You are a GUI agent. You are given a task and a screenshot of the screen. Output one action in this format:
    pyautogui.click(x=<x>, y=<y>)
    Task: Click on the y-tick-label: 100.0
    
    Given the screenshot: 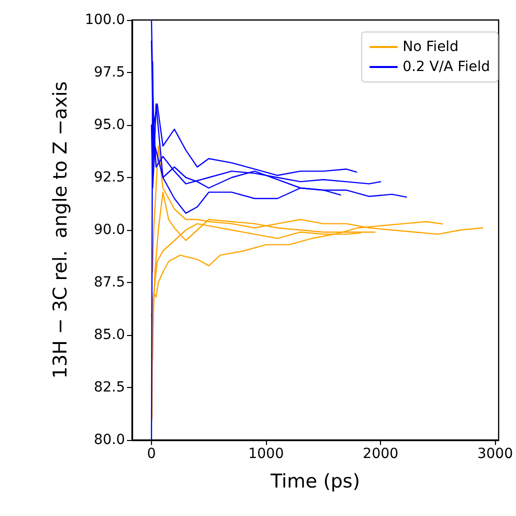 What is the action you would take?
    pyautogui.click(x=104, y=20)
    